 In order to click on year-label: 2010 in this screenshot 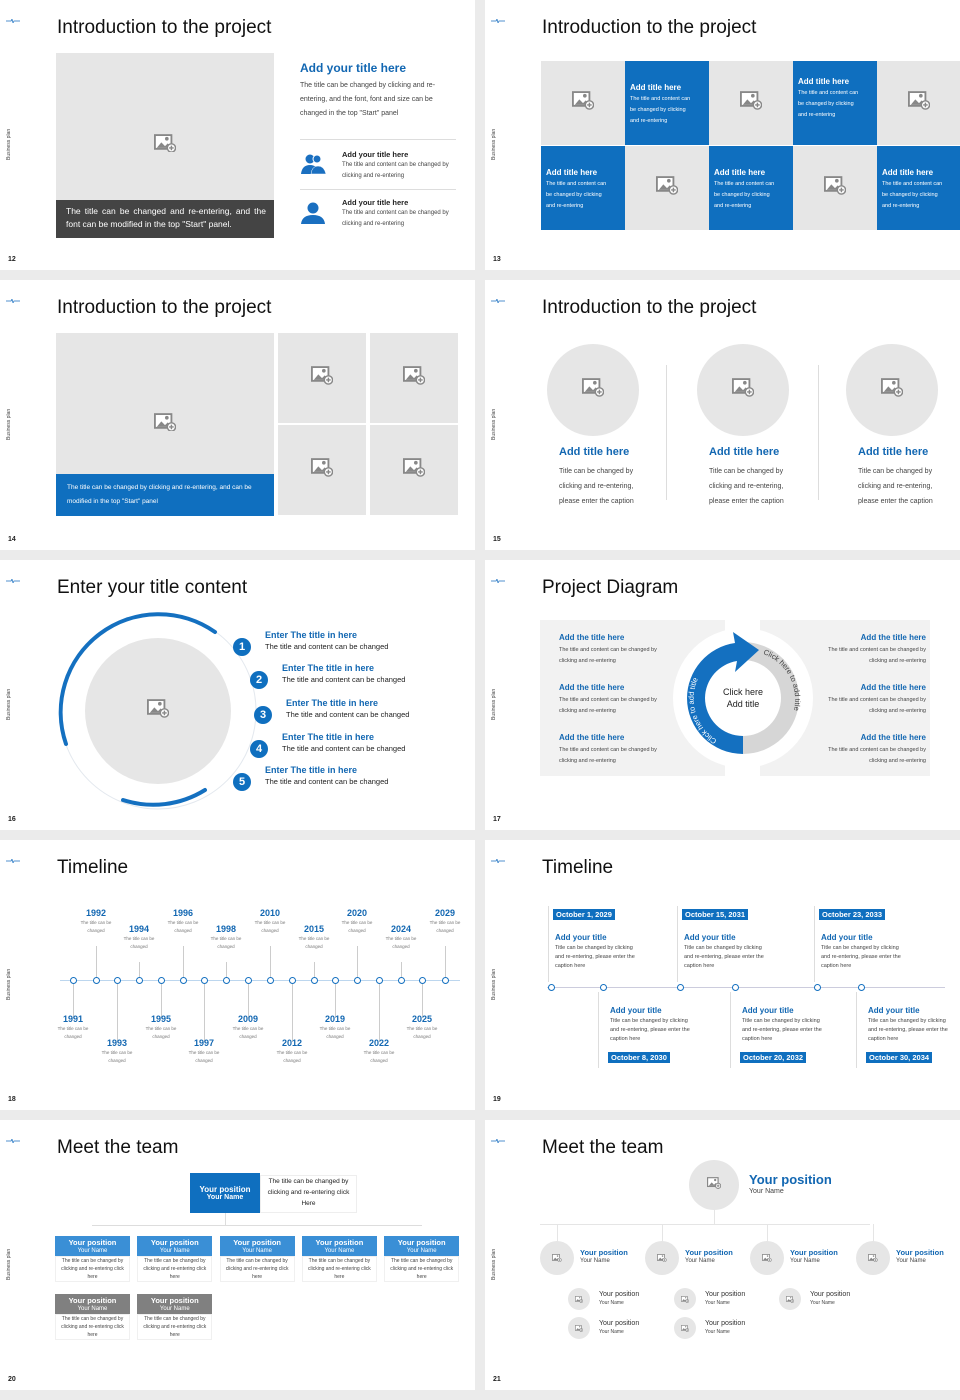, I will do `click(270, 913)`.